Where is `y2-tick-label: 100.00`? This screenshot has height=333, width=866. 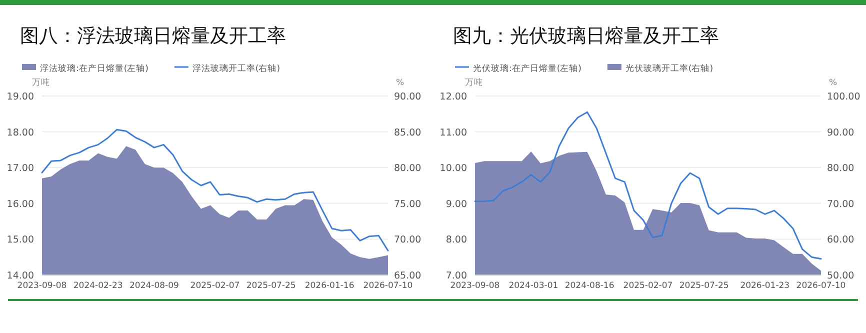
y2-tick-label: 100.00 is located at coordinates (843, 97).